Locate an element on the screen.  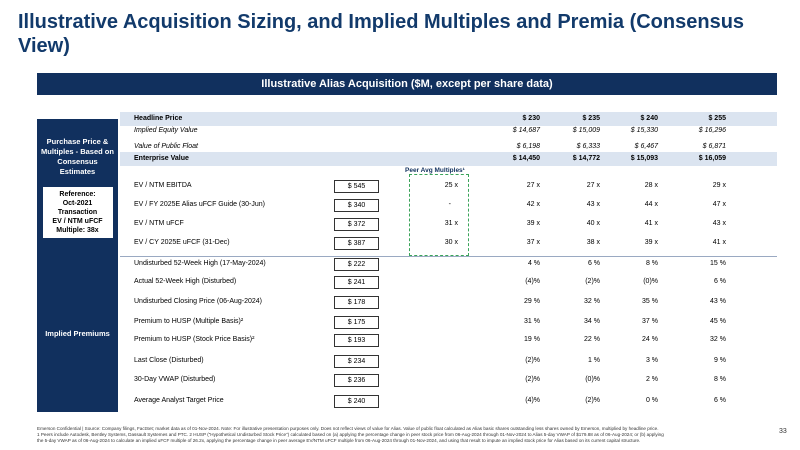
reference-line: Transaction is located at coordinates (77, 212).